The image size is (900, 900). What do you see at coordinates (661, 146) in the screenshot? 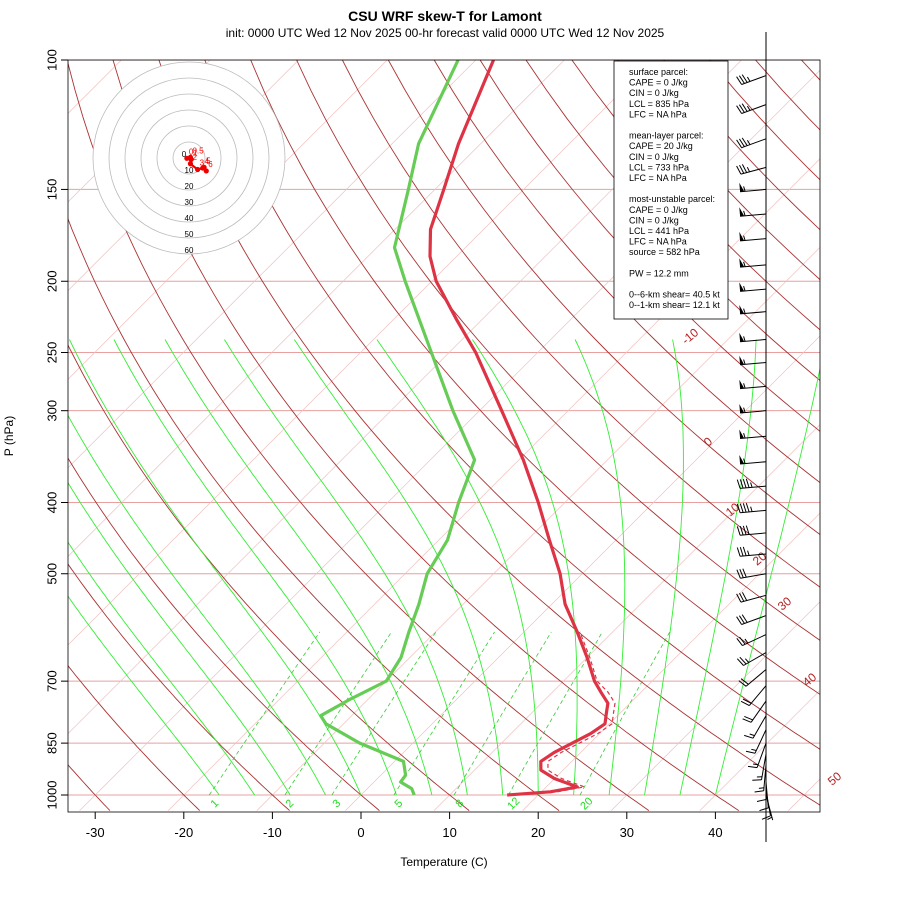
I see `legend-line: CAPE = 20 J/kg` at bounding box center [661, 146].